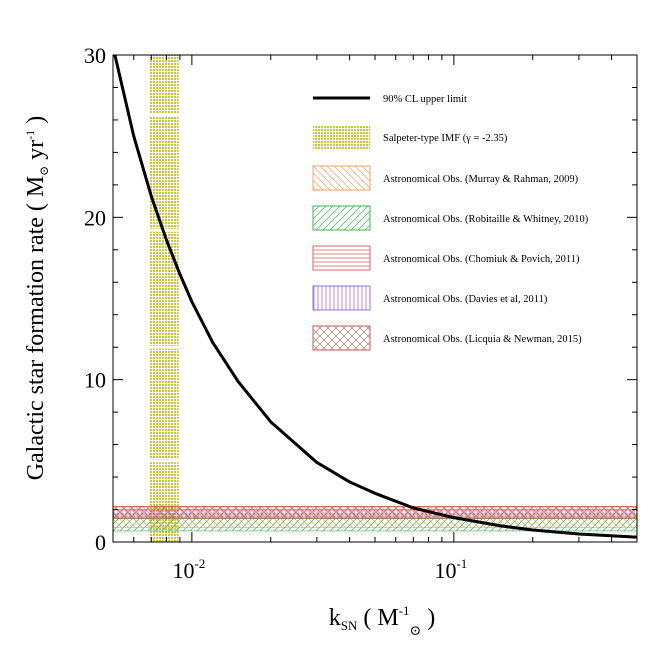 The height and width of the screenshot is (653, 664). I want to click on y-tick-label: 30, so click(95, 55).